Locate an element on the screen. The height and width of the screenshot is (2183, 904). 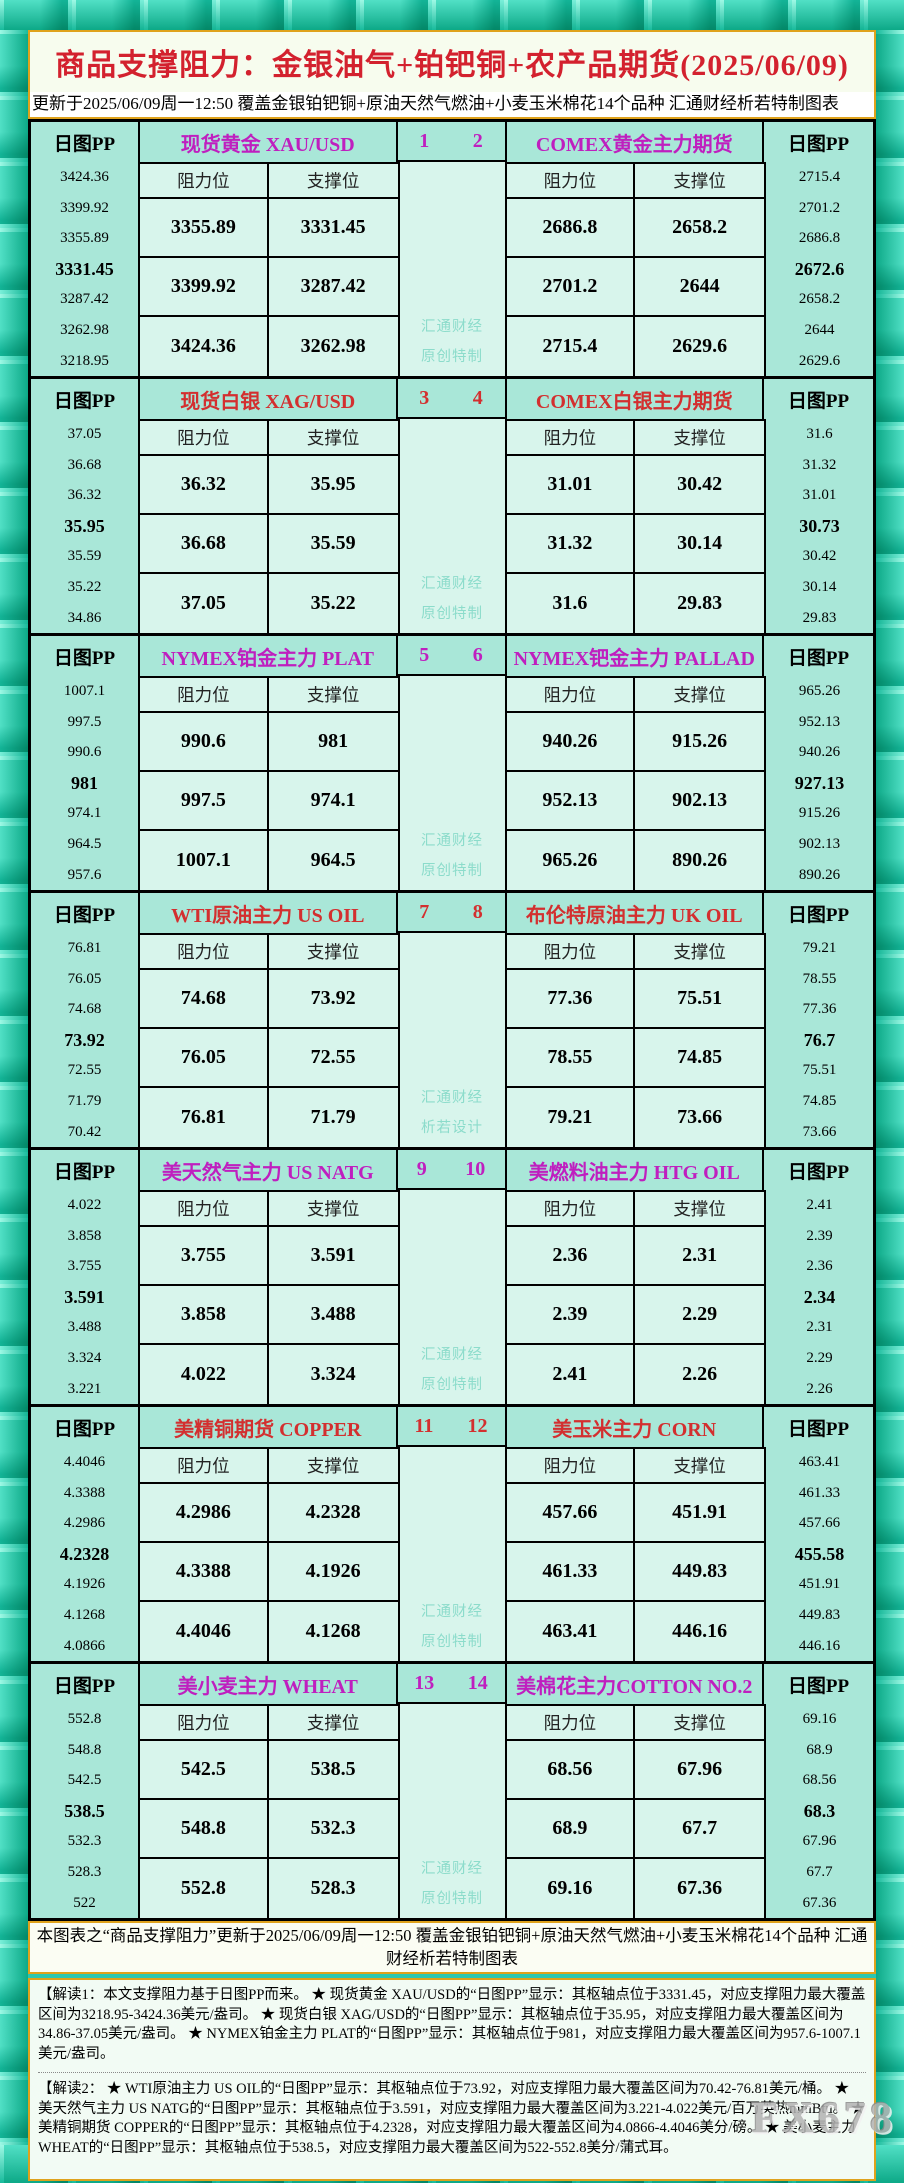
pivot-point-value: 2672.6 is located at coordinates (819, 268).